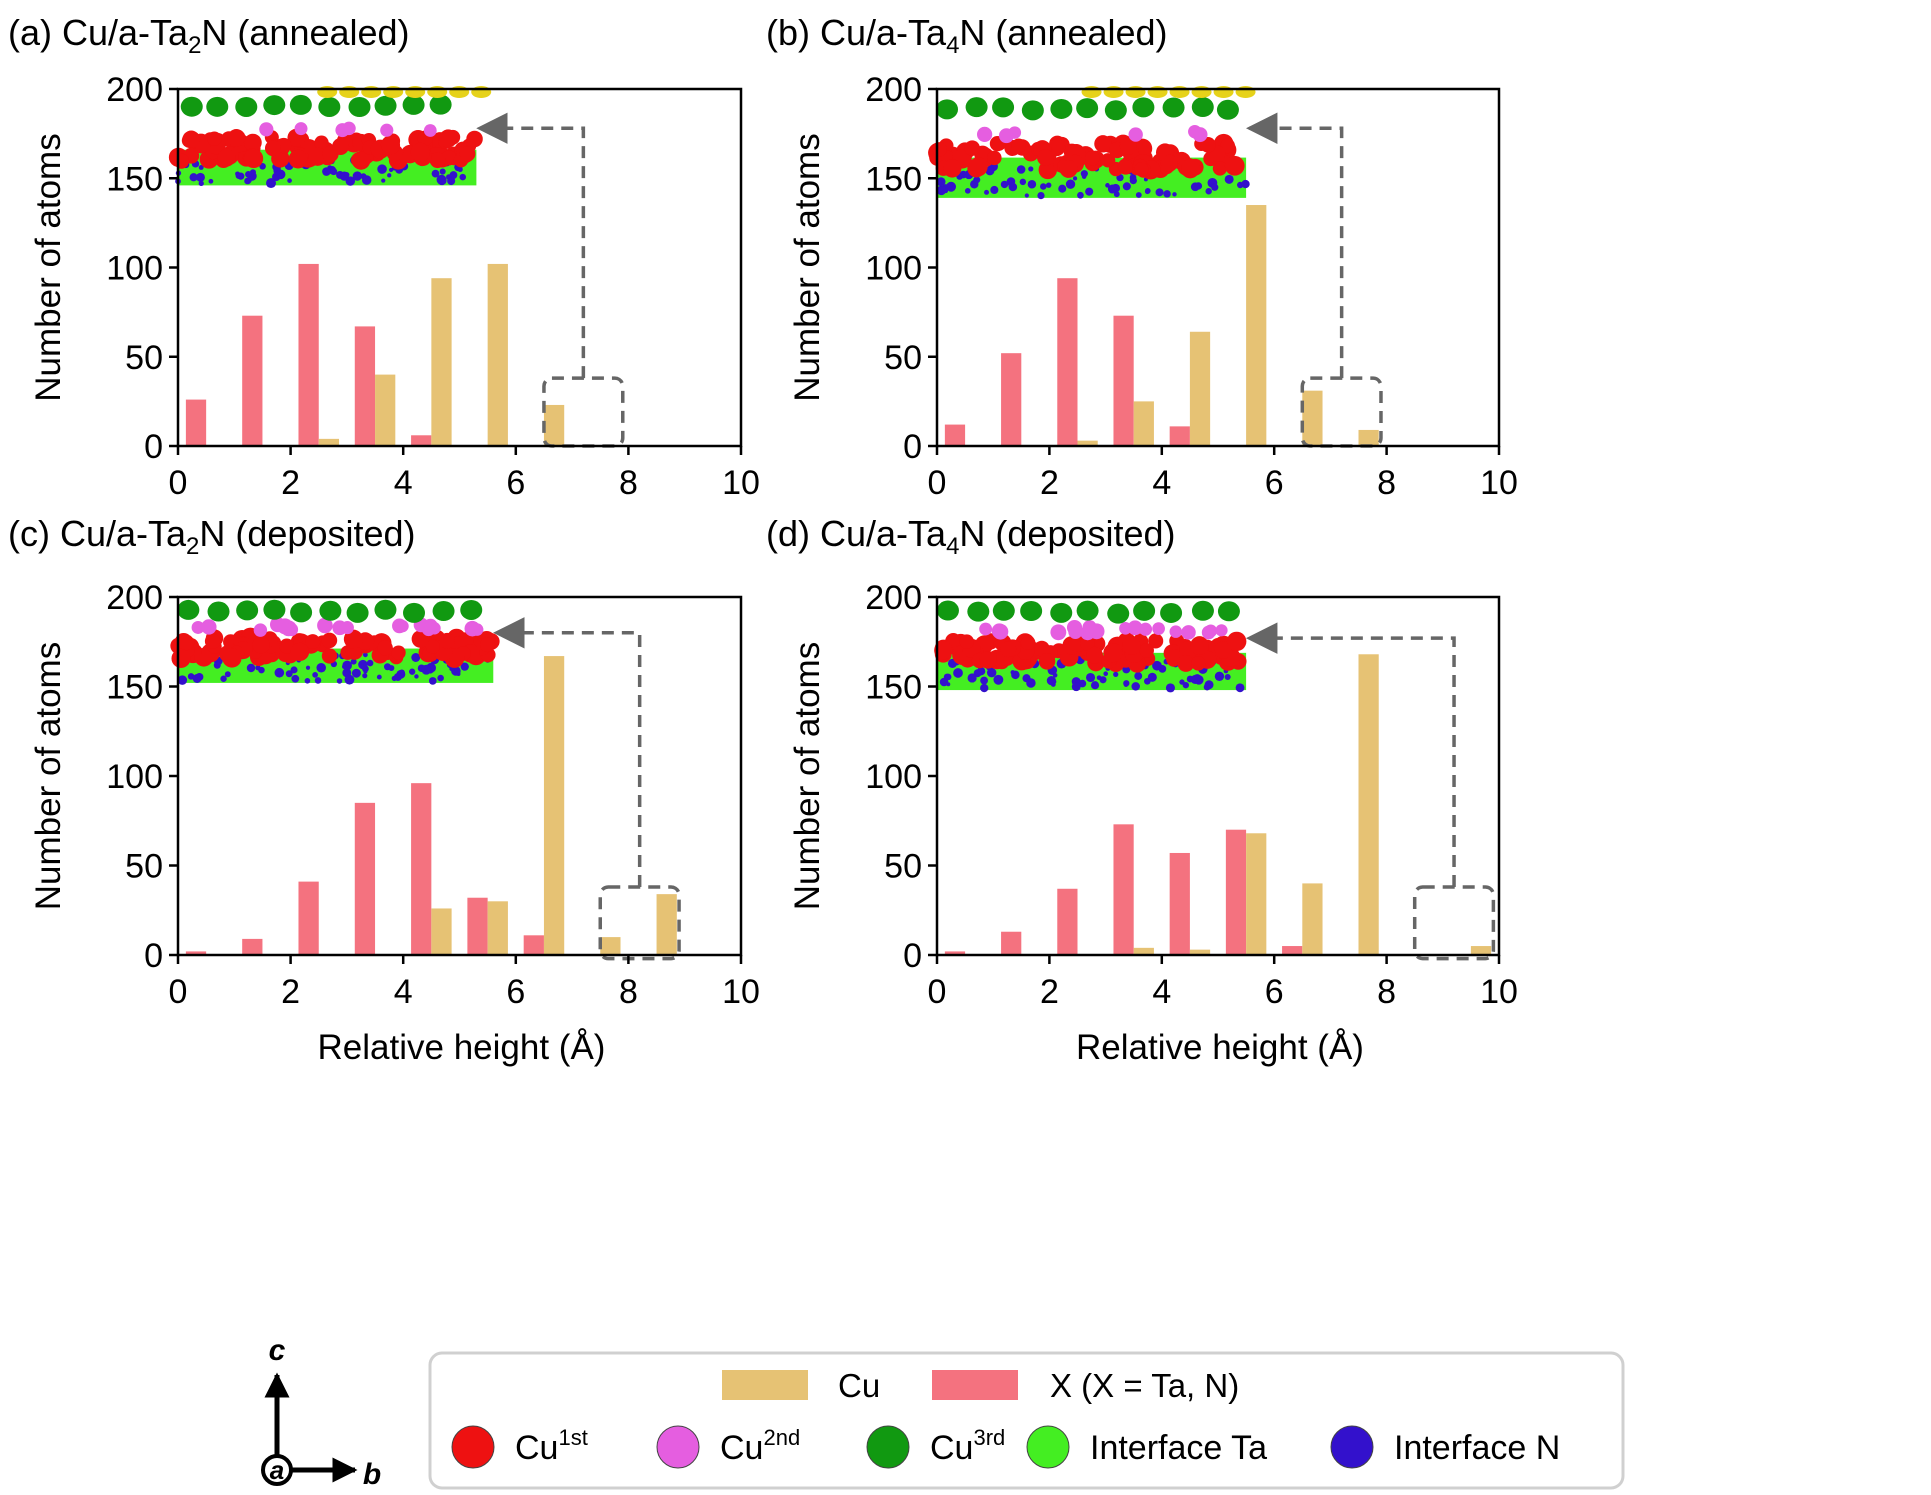 This screenshot has width=1931, height=1495. What do you see at coordinates (893, 179) in the screenshot?
I see `y-tick-label: 150` at bounding box center [893, 179].